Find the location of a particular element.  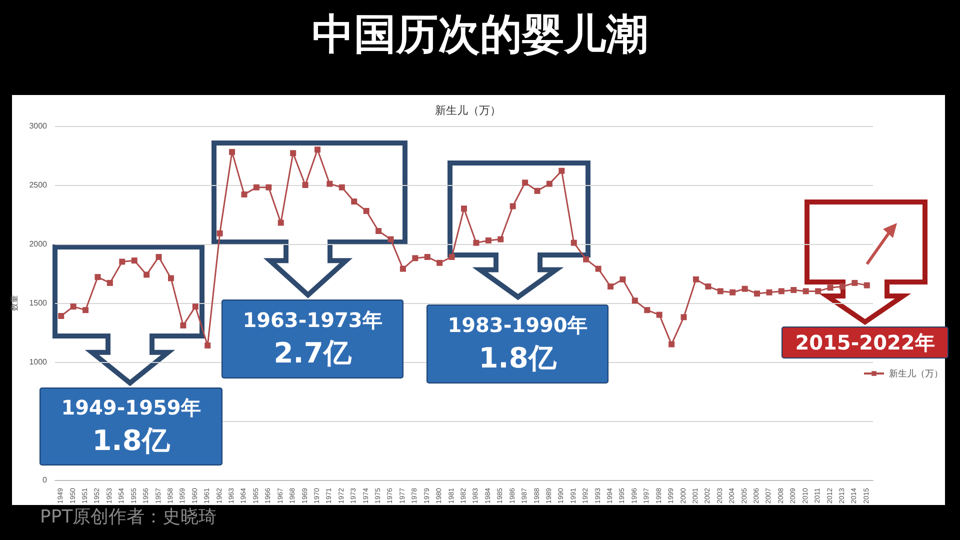

chart-title: 中国历次的婴儿潮 is located at coordinates (480, 34).